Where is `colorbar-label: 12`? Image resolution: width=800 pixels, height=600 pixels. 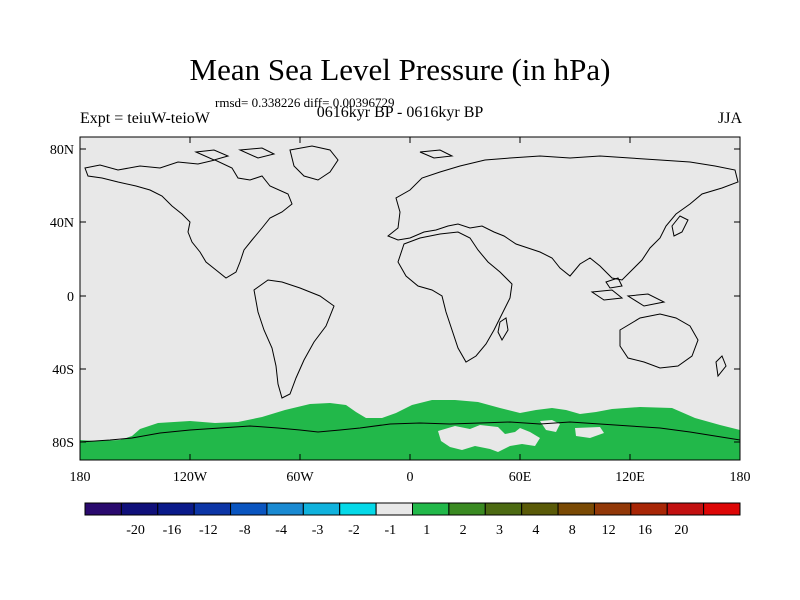 colorbar-label: 12 is located at coordinates (609, 530).